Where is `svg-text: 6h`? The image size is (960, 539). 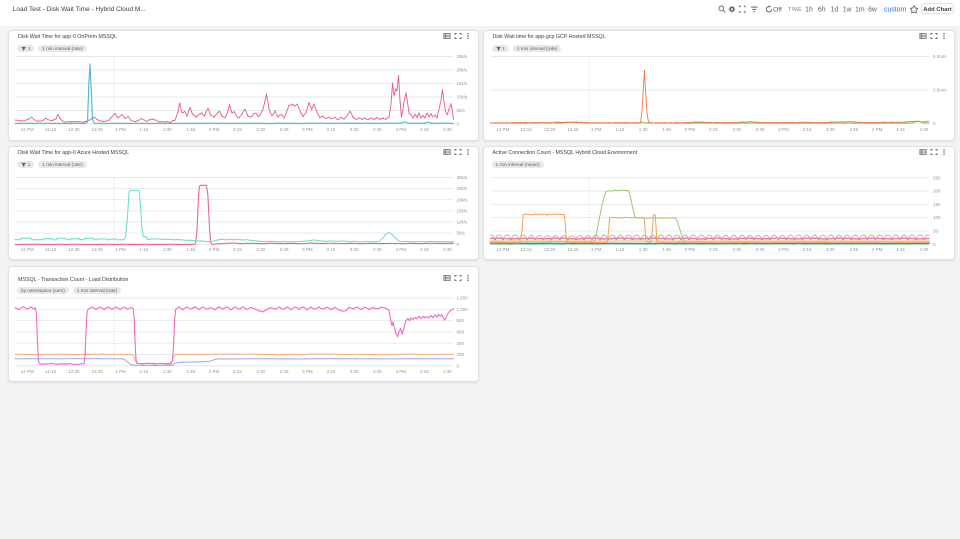
svg-text: 6h is located at coordinates (822, 9).